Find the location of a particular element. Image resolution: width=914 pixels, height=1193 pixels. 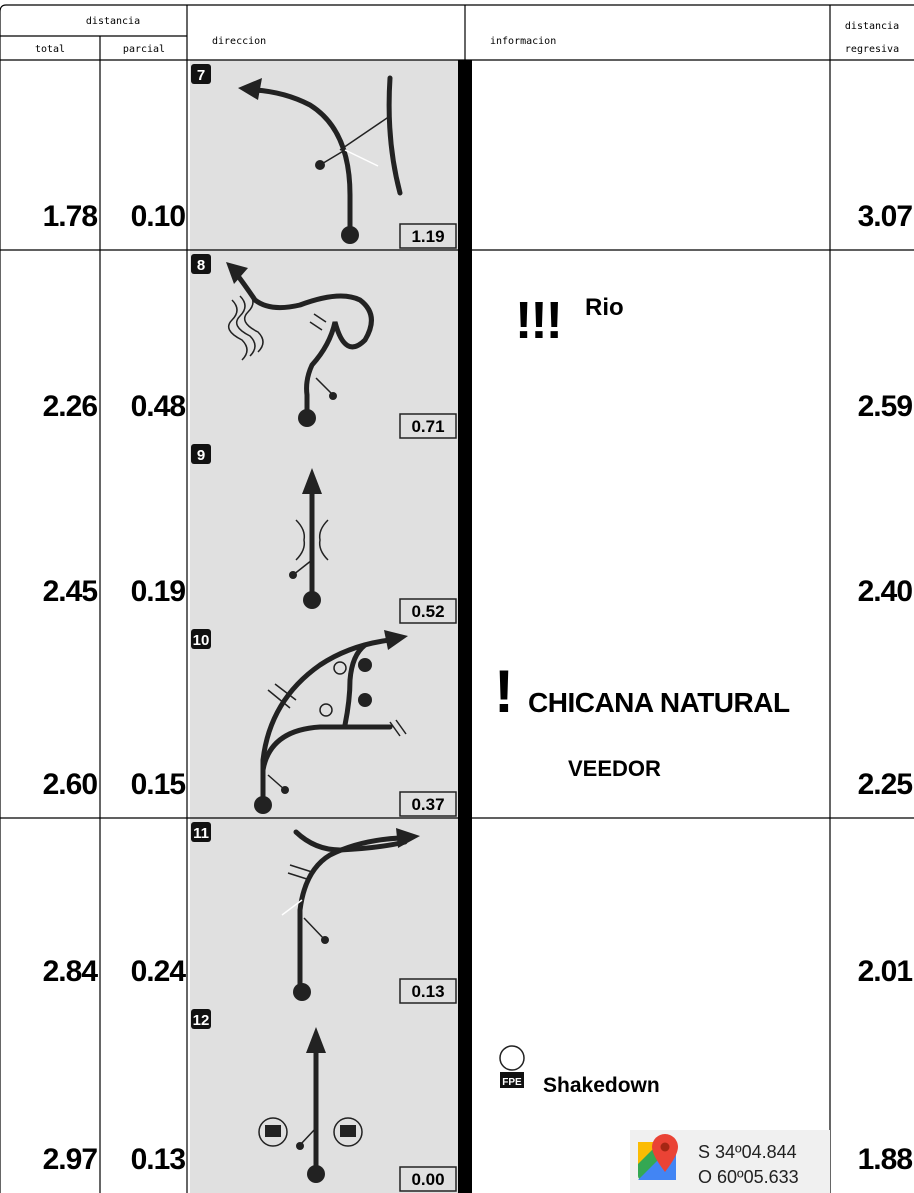

total: 2.26 is located at coordinates (70, 406).